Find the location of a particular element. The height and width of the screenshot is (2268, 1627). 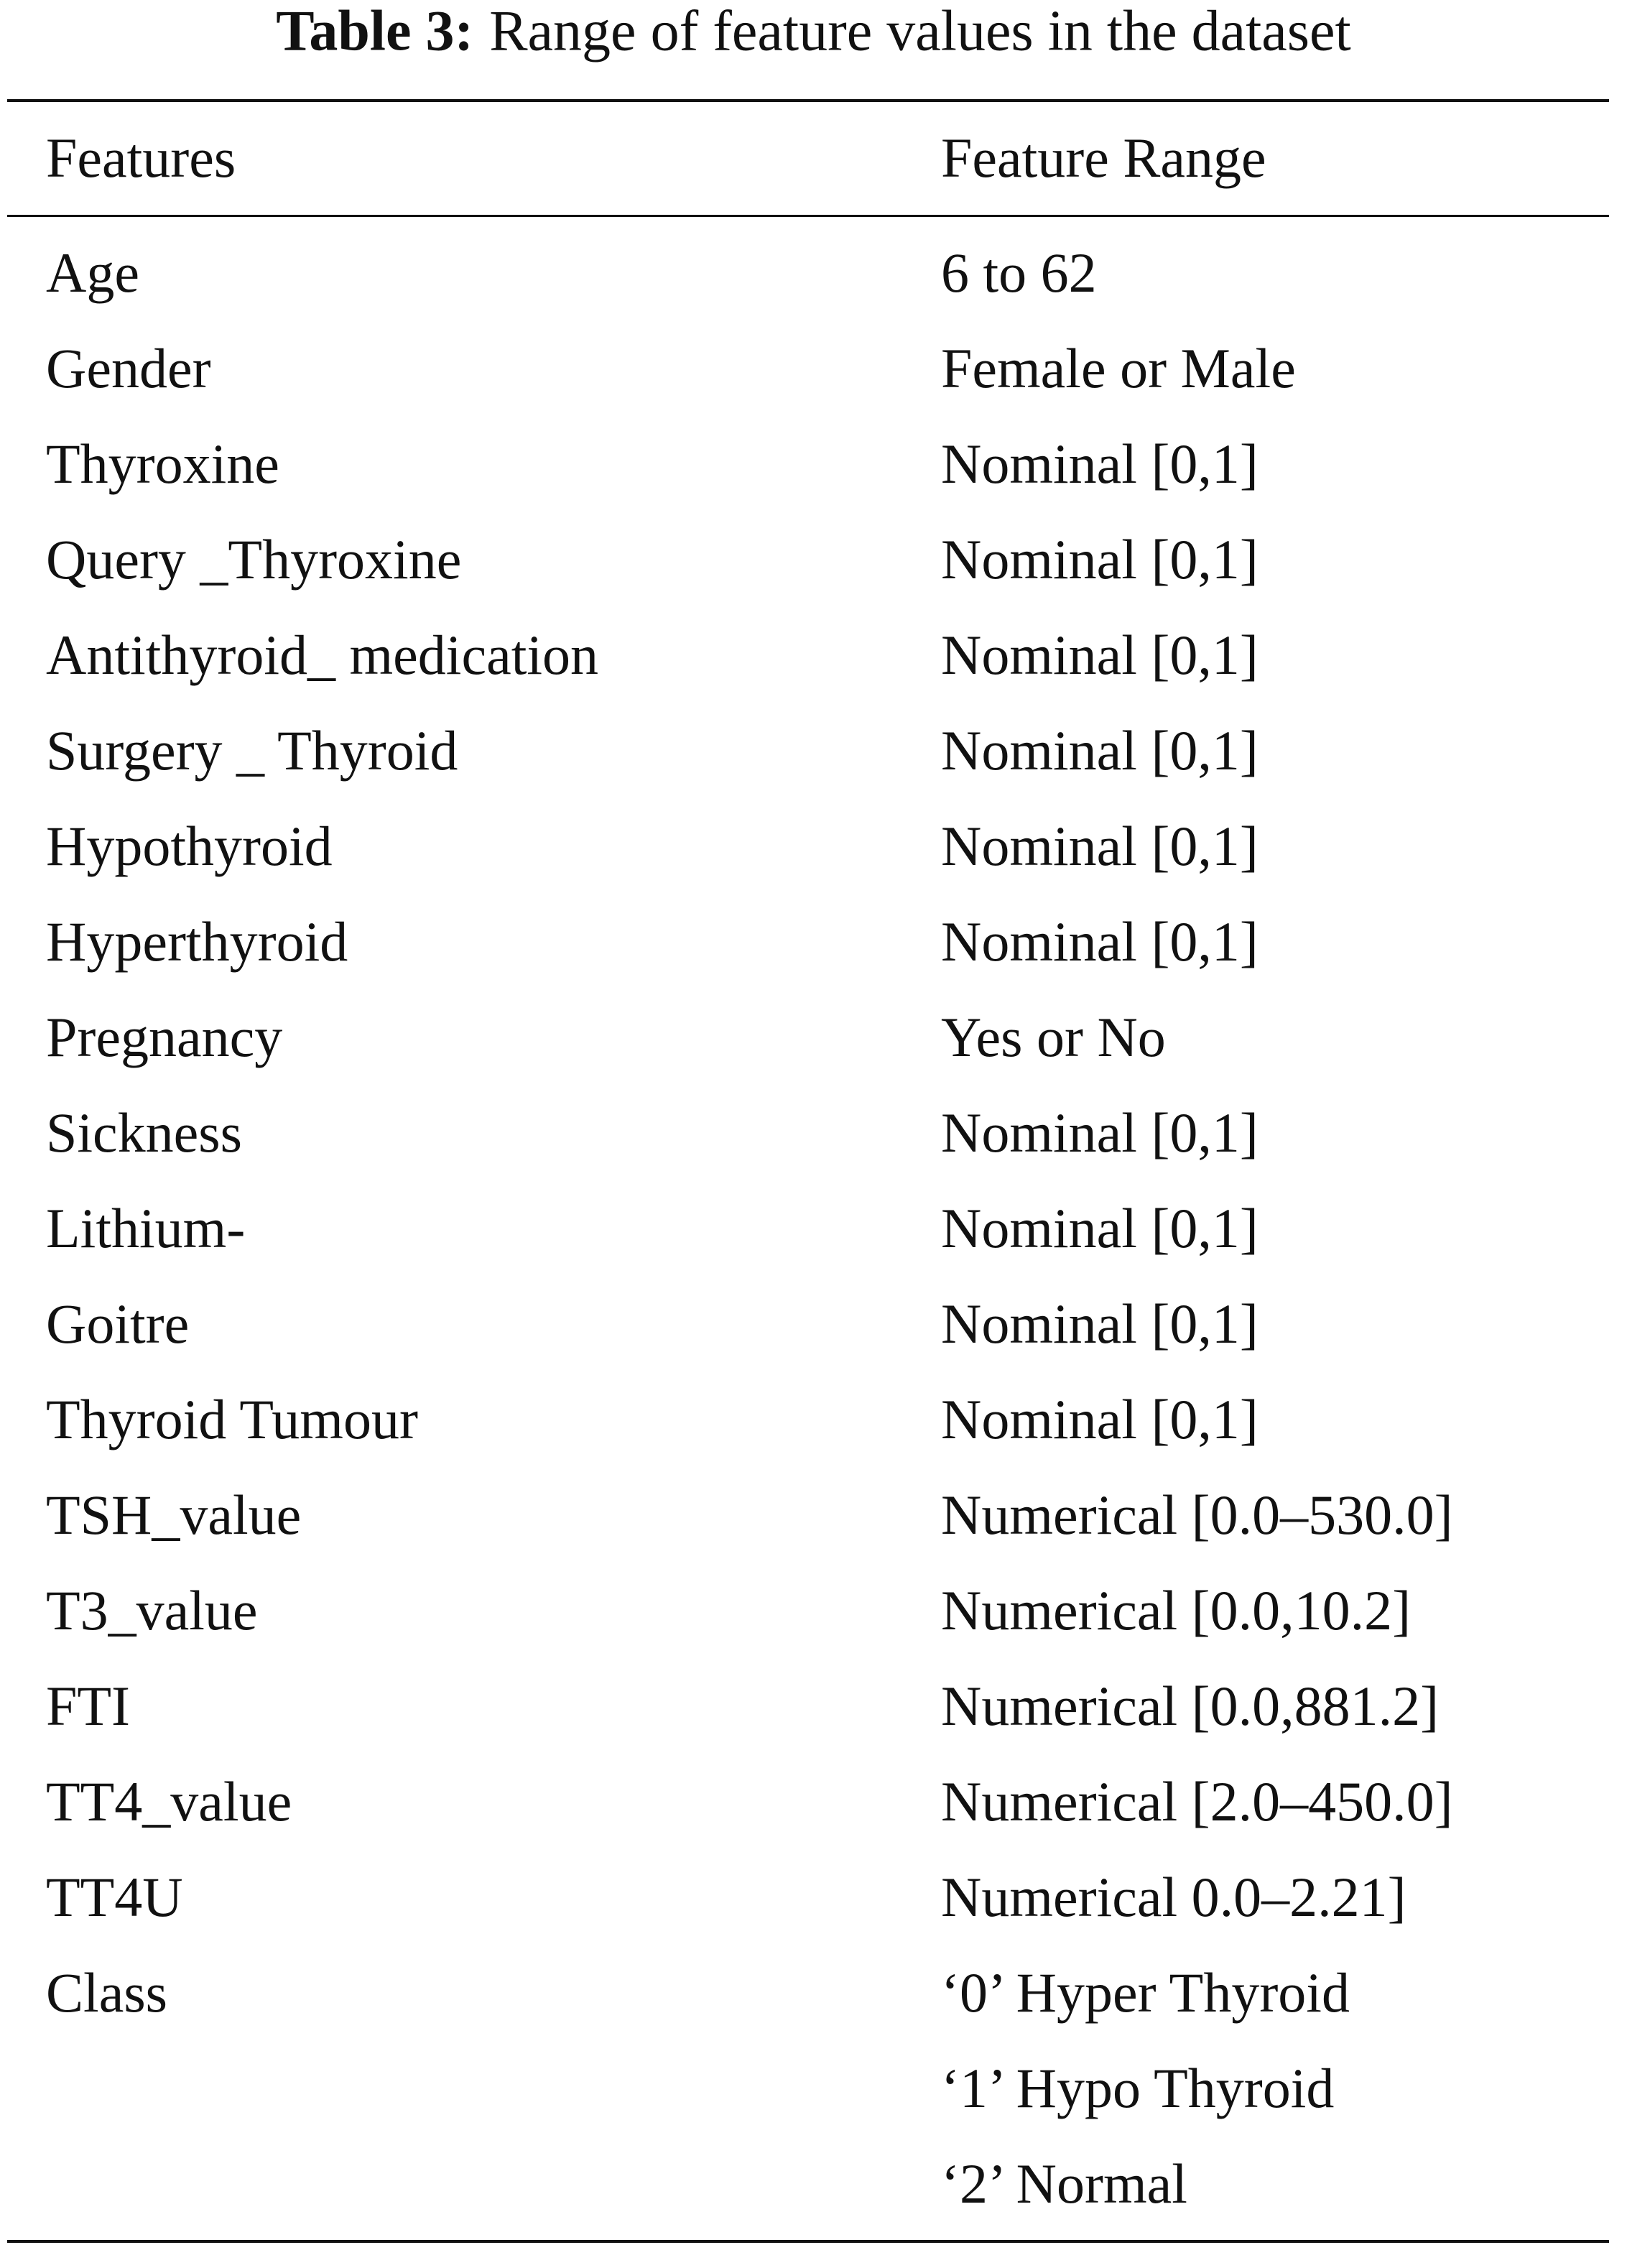

range-cell: Numerical [0.0–530.0] is located at coordinates (1197, 1515).